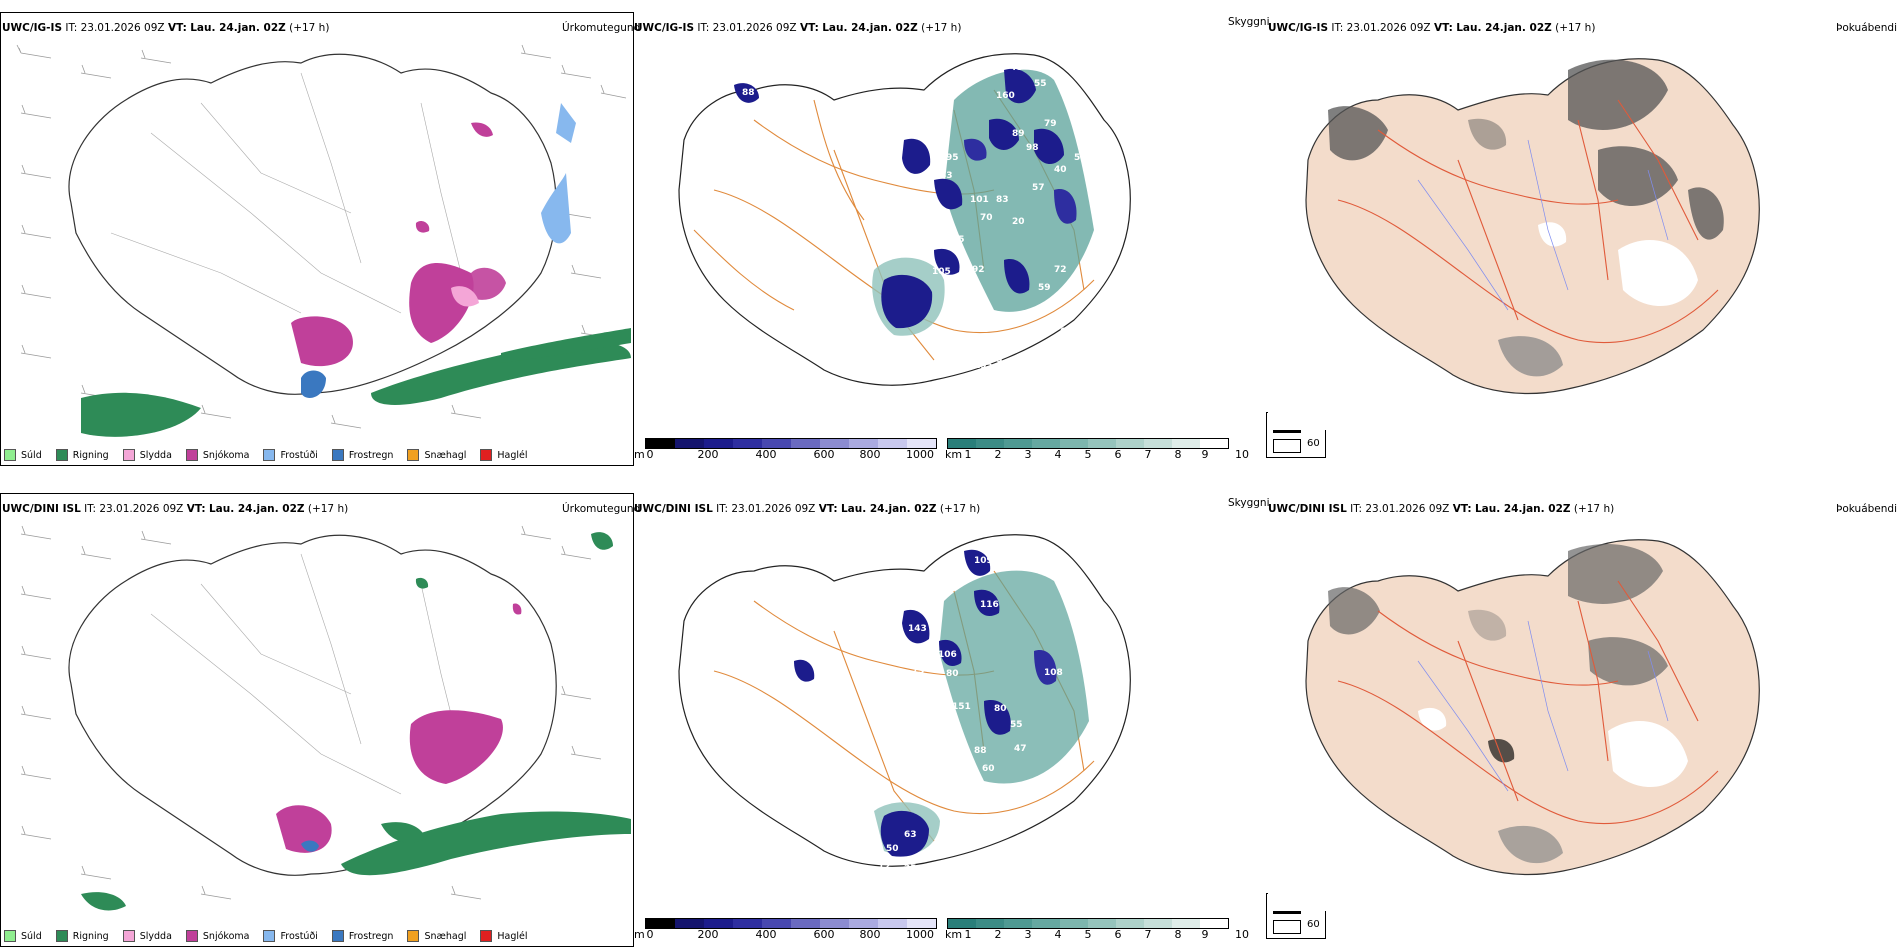  Describe the element at coordinates (917, 629) in the screenshot. I see `cloud-value: 143` at that location.